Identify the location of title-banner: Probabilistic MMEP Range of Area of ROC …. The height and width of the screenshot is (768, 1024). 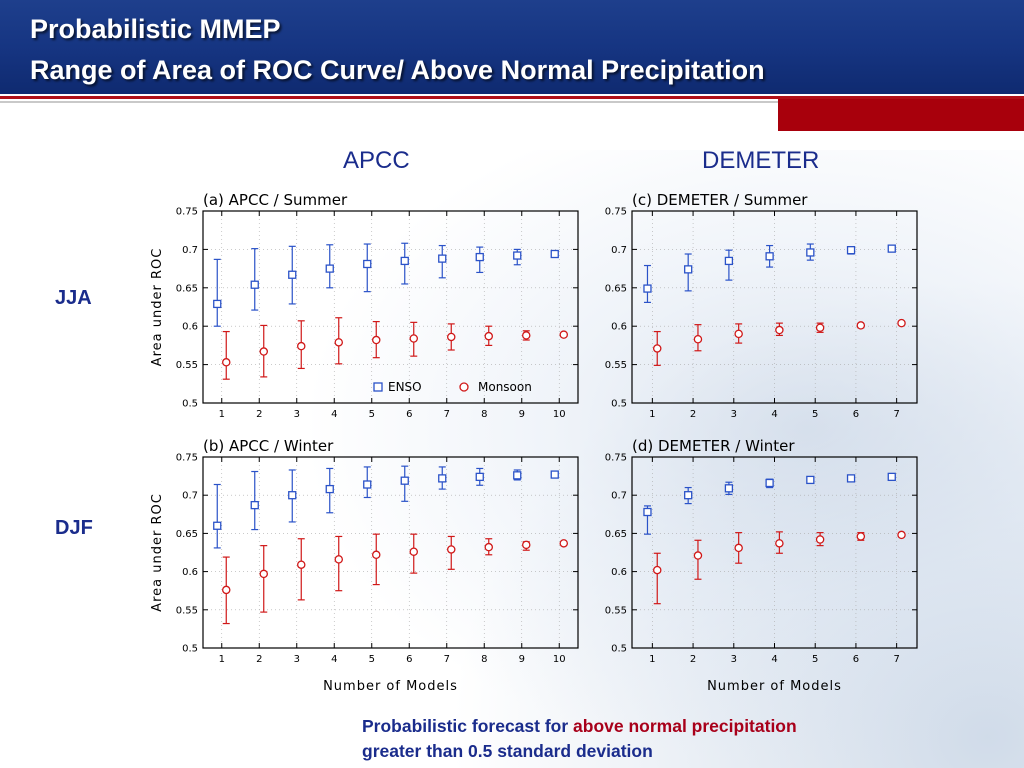
(512, 47).